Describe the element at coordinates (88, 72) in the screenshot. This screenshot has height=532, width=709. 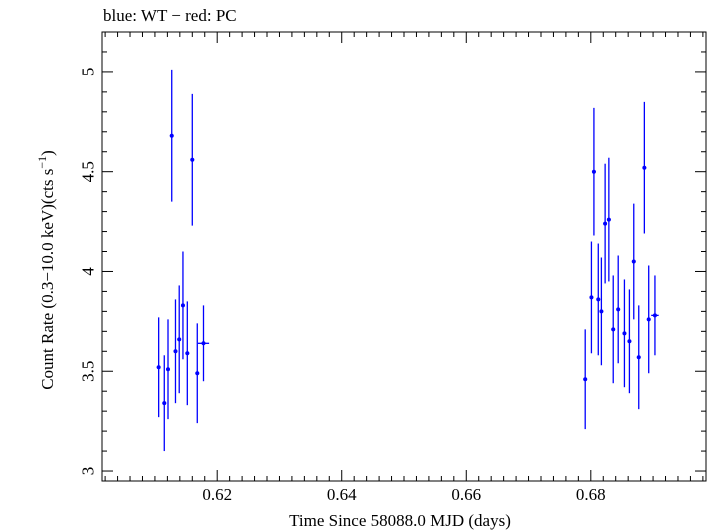
I see `y-tick-label: 5` at that location.